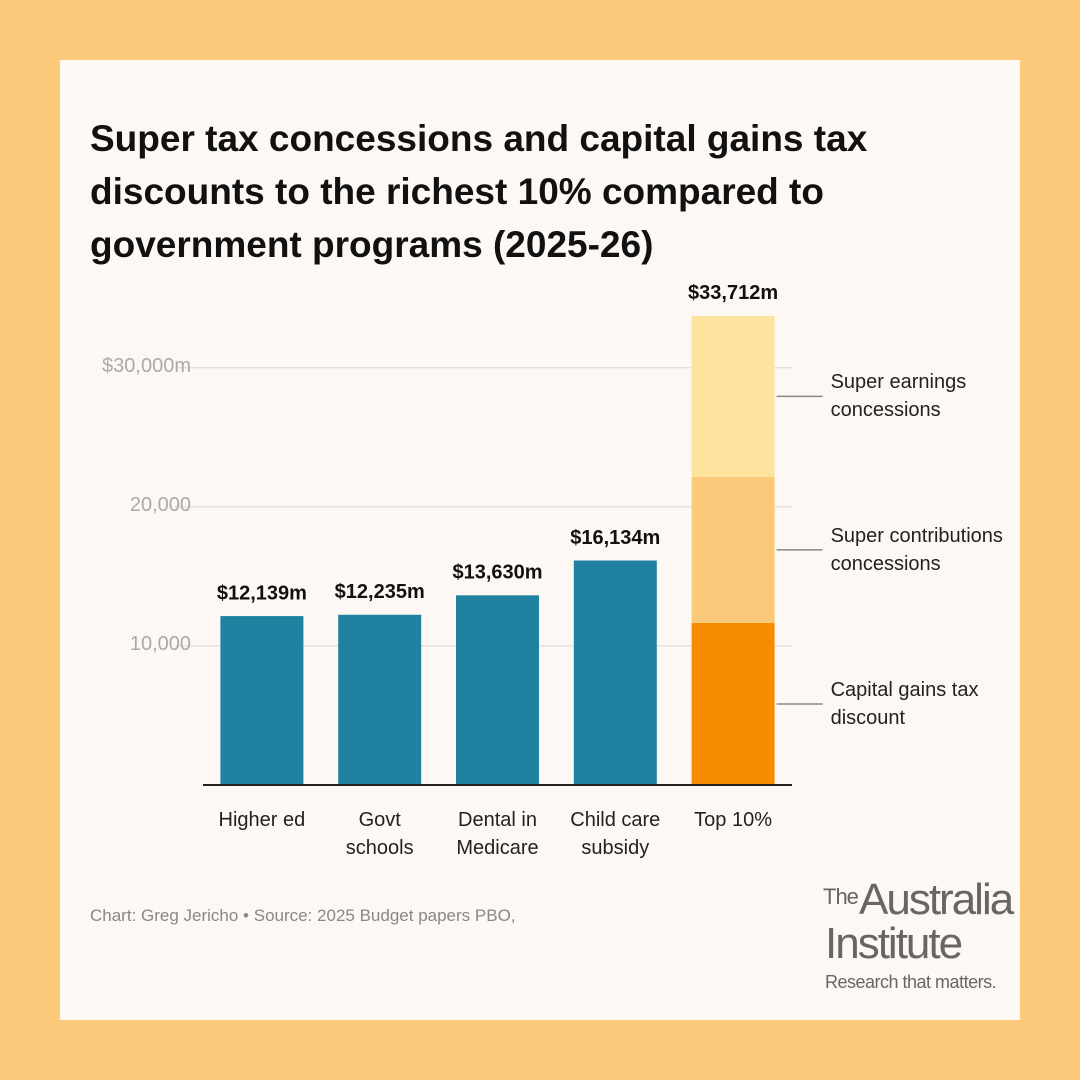 The width and height of the screenshot is (1080, 1080). I want to click on logo-prefix: The, so click(841, 896).